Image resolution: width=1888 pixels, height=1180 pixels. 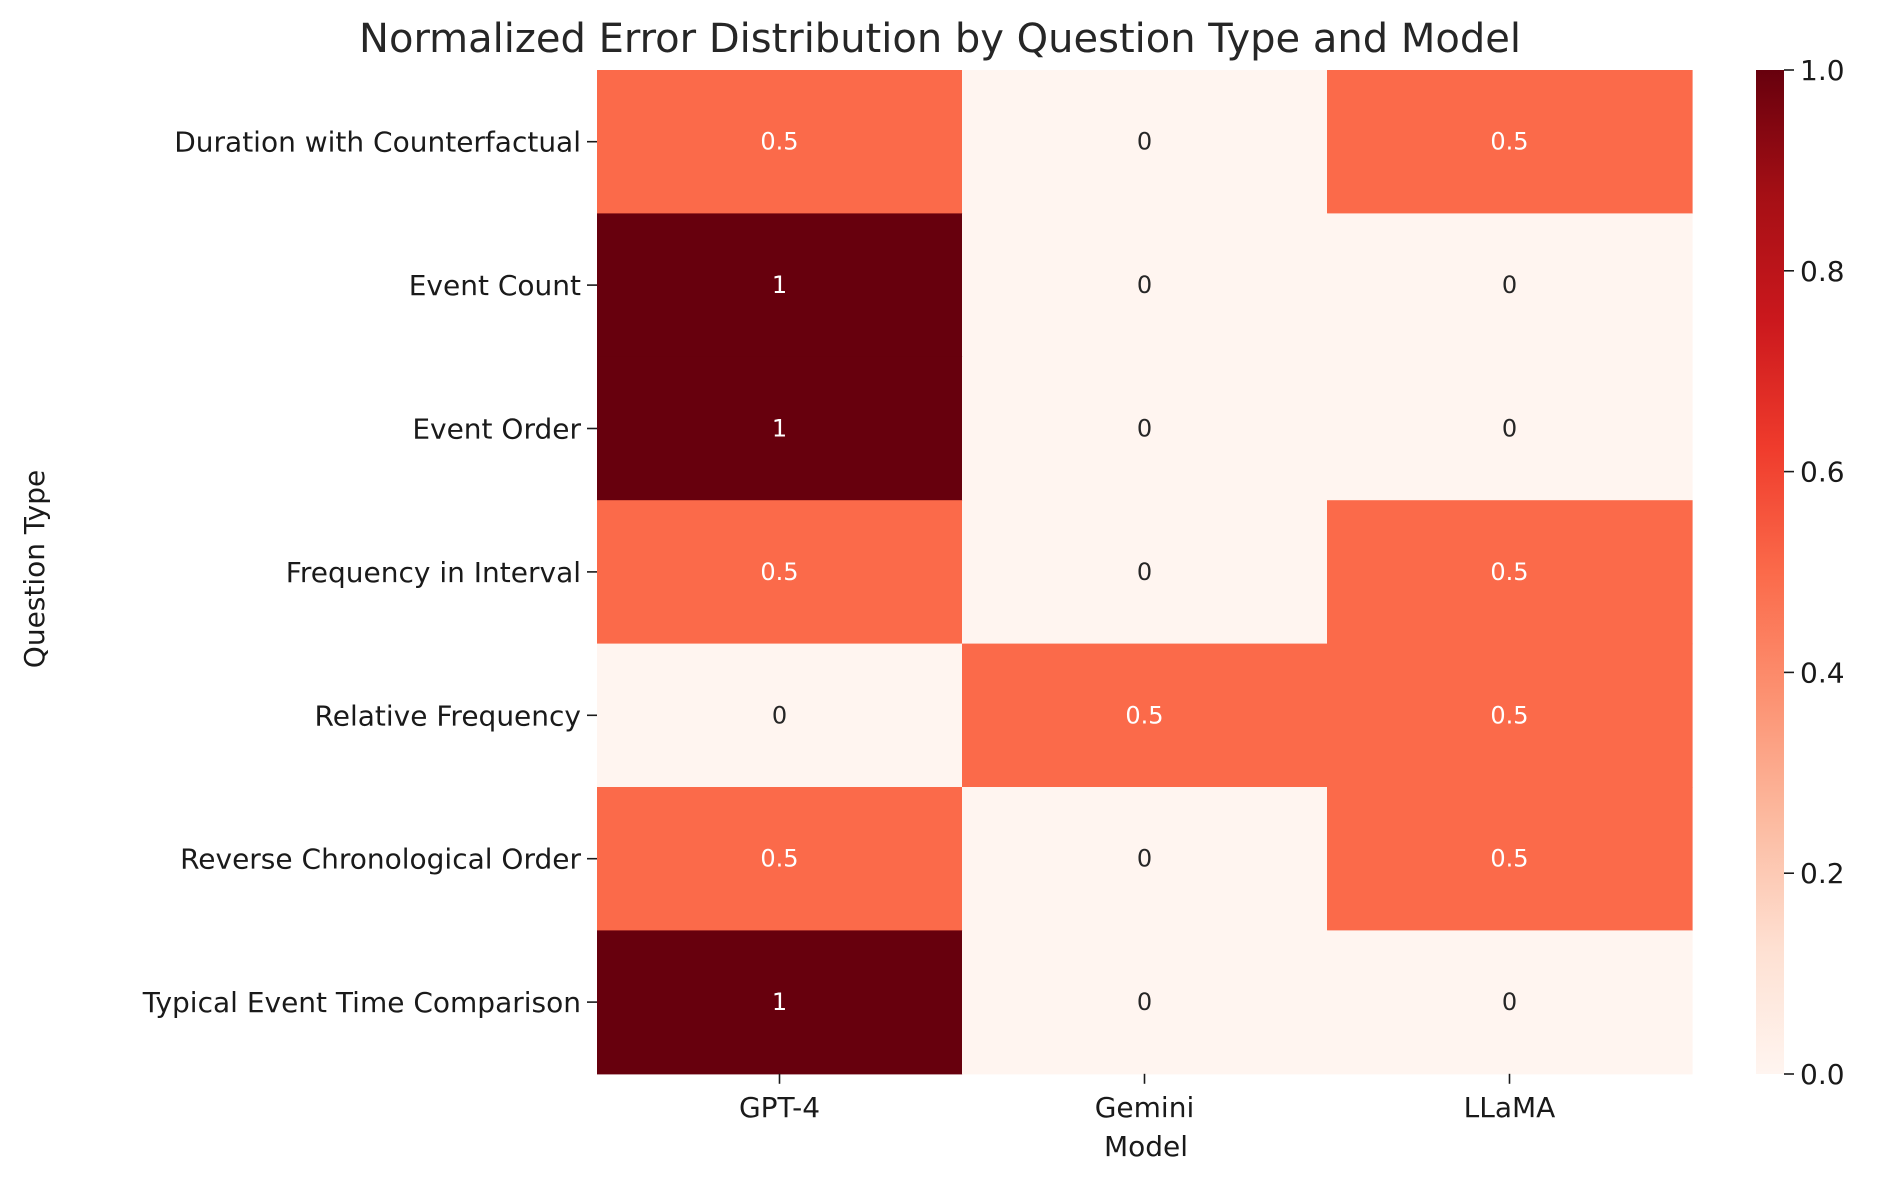 I want to click on colorbar-tick-label: 0.0, so click(x=1822, y=1074).